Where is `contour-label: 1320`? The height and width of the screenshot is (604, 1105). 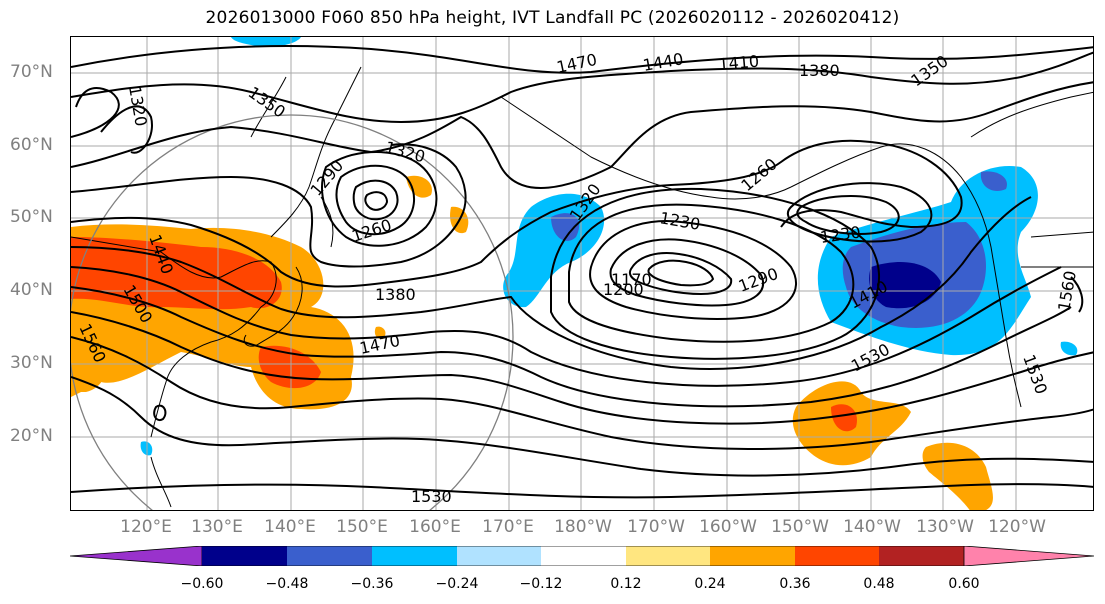 contour-label: 1320 is located at coordinates (405, 152).